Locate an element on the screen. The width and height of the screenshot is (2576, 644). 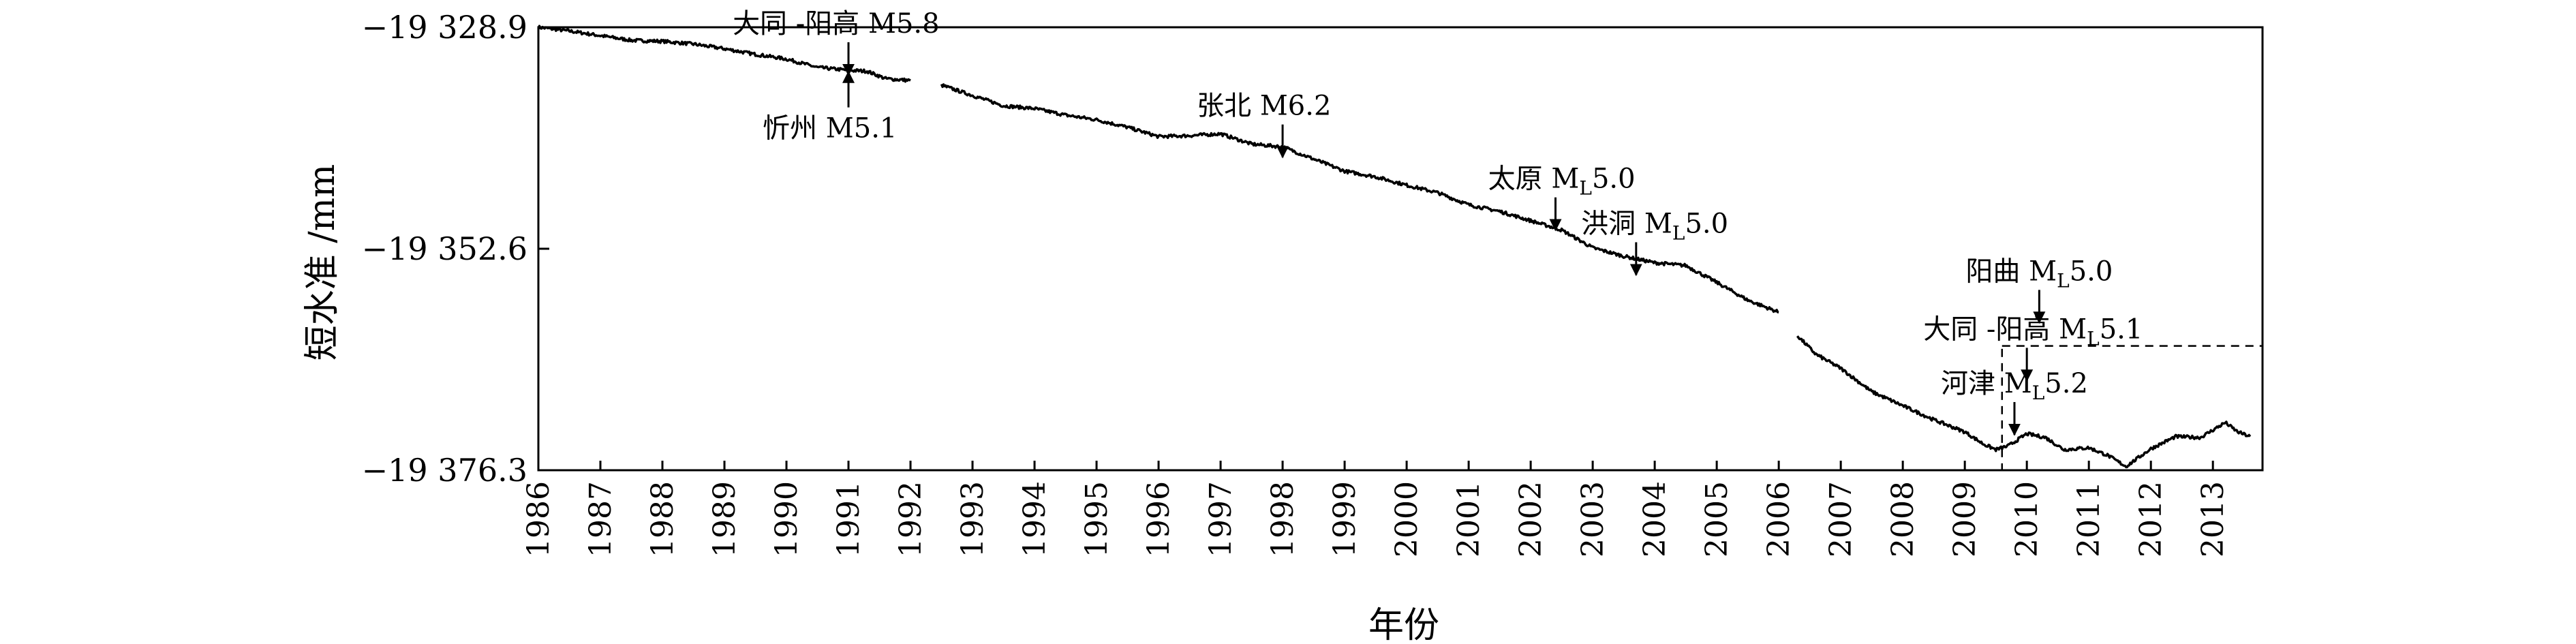
x-tick-label: 1995 is located at coordinates (1096, 519).